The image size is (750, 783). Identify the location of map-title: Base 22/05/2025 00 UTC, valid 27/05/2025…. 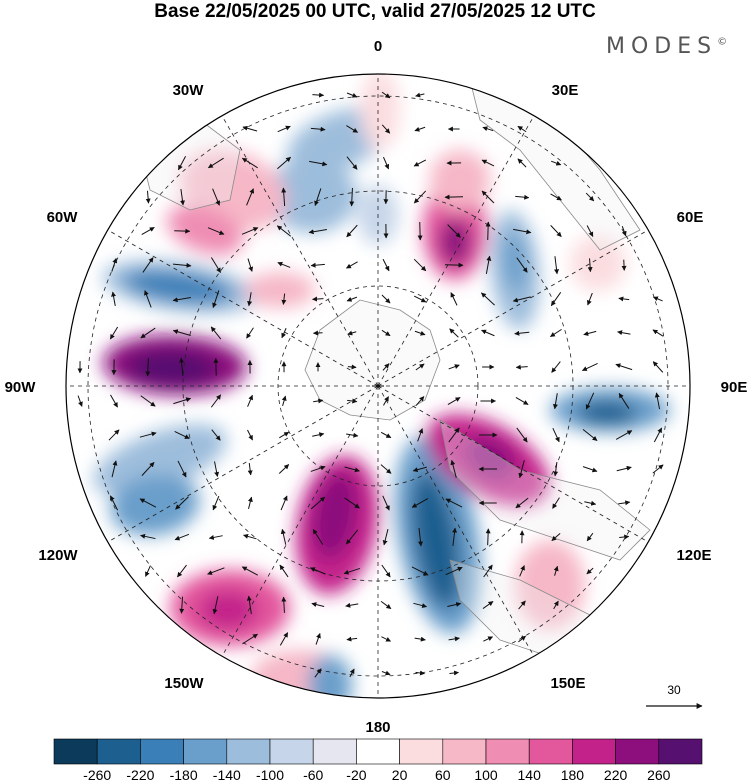
(375, 11).